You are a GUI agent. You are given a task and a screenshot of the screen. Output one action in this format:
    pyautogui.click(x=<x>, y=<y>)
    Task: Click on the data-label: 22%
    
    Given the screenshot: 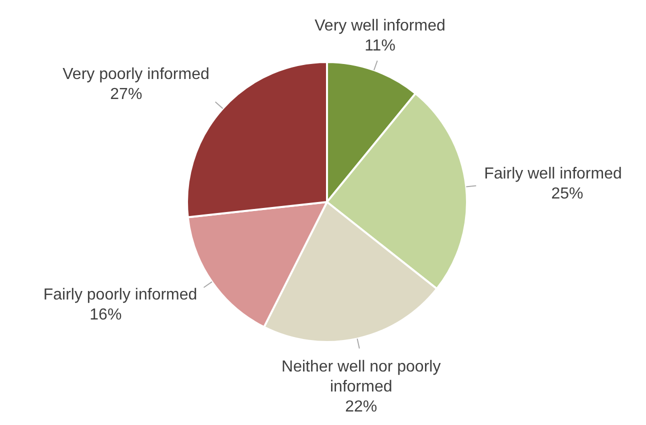 What is the action you would take?
    pyautogui.click(x=361, y=407)
    